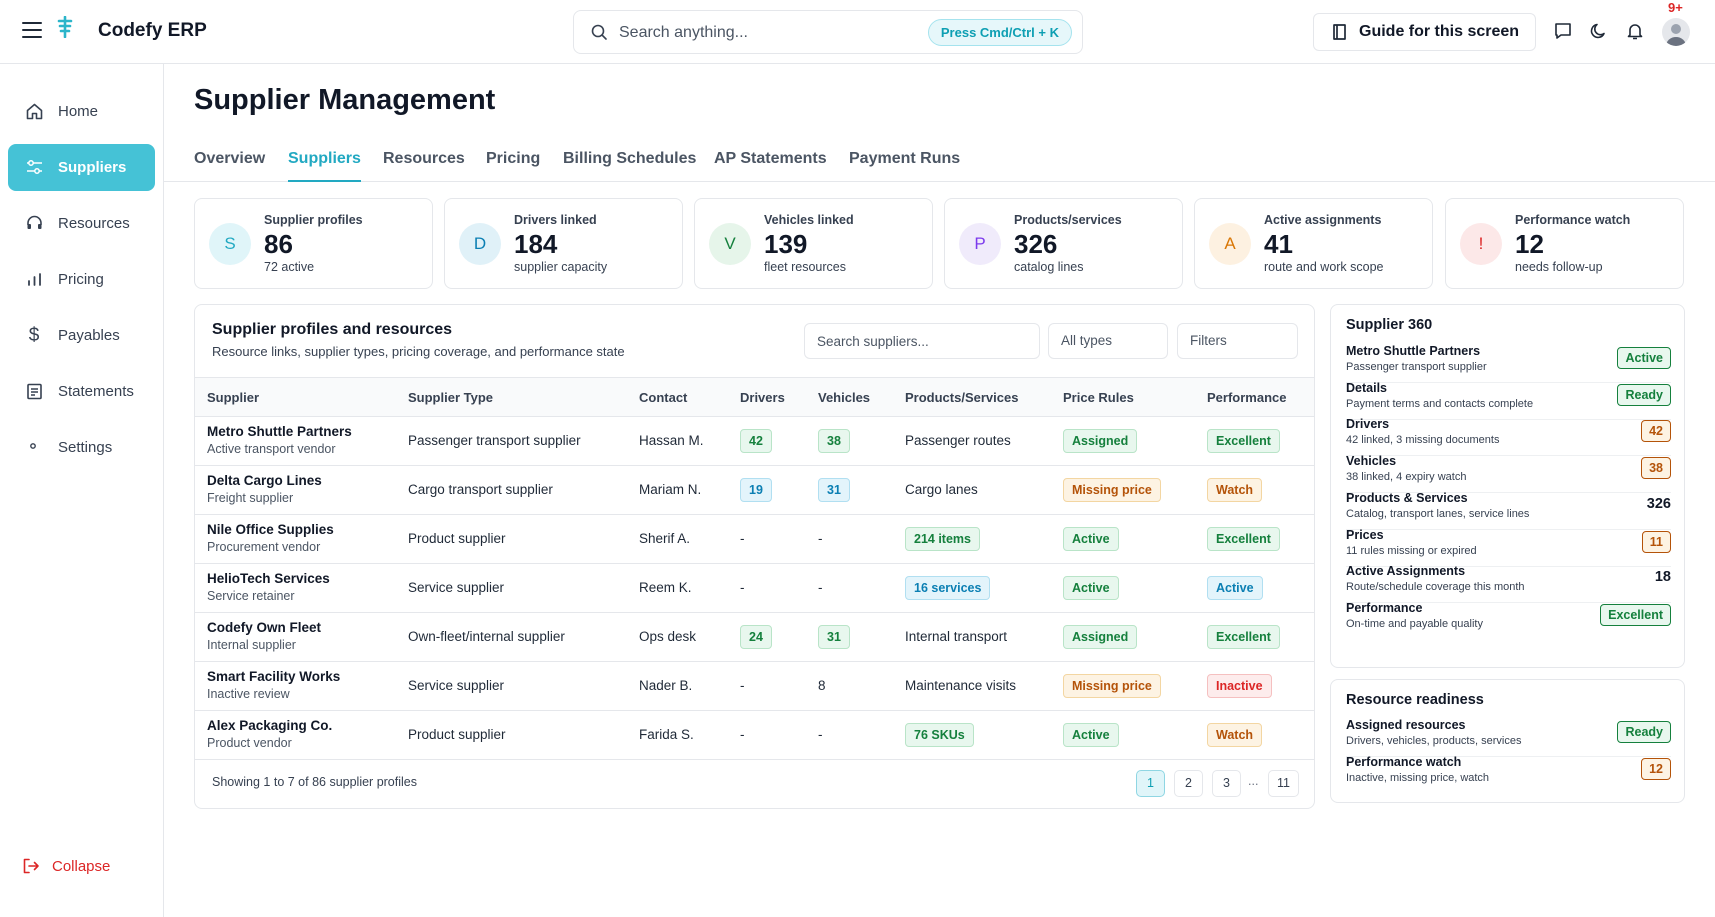 This screenshot has width=1715, height=917. What do you see at coordinates (1389, 325) in the screenshot?
I see `panel-title: Supplier 360` at bounding box center [1389, 325].